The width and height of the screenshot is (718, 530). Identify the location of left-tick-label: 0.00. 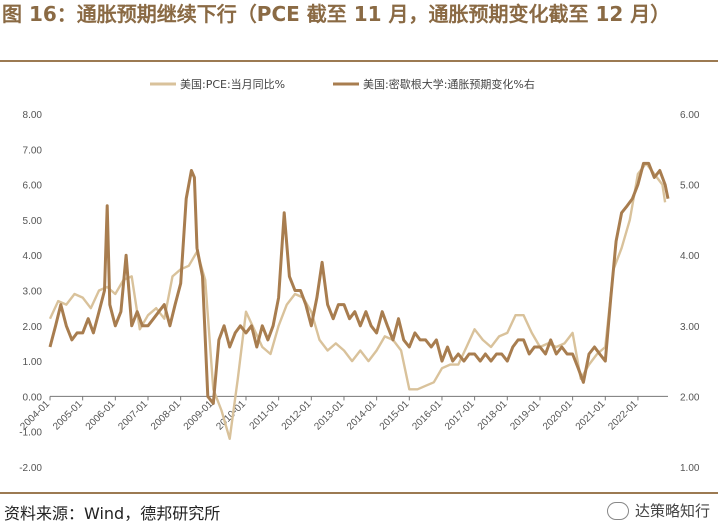
(33, 397).